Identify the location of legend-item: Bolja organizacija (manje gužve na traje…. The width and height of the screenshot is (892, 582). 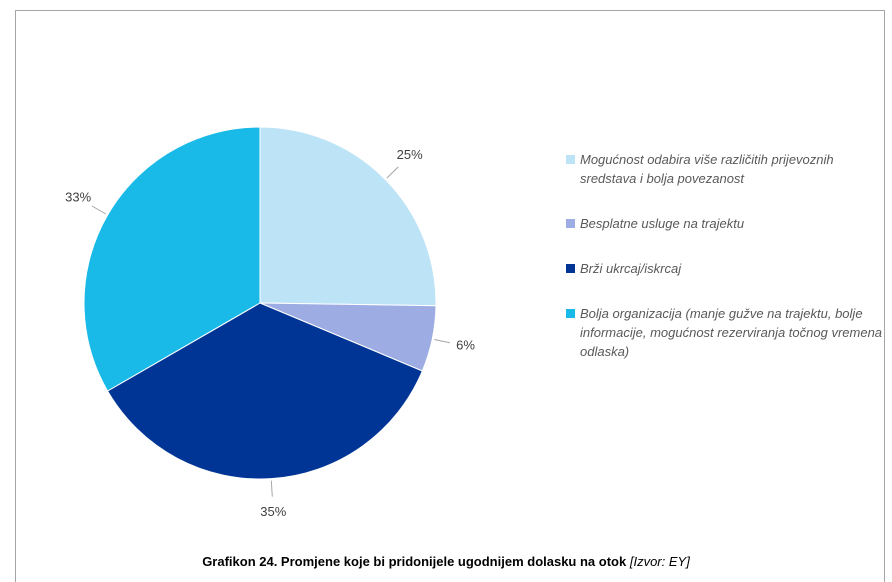
(726, 332).